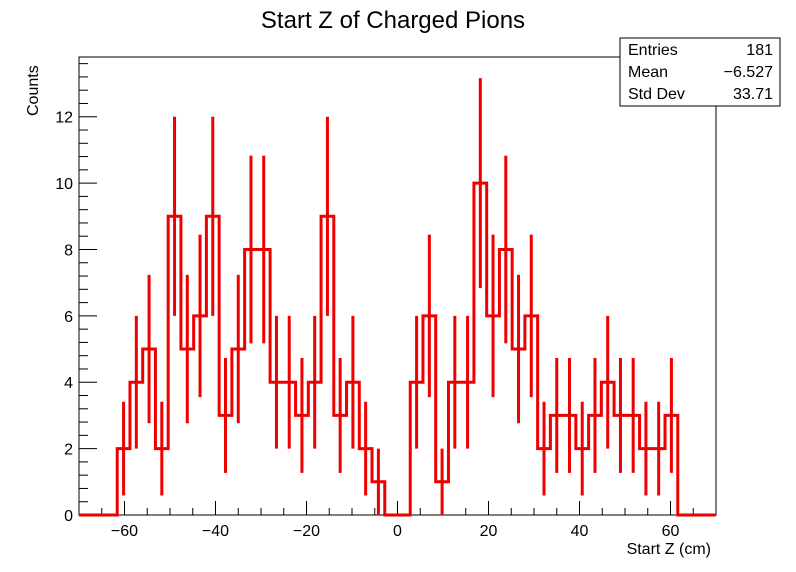 The height and width of the screenshot is (572, 796). Describe the element at coordinates (393, 20) in the screenshot. I see `chart-title: Start Z of Charged Pions` at that location.